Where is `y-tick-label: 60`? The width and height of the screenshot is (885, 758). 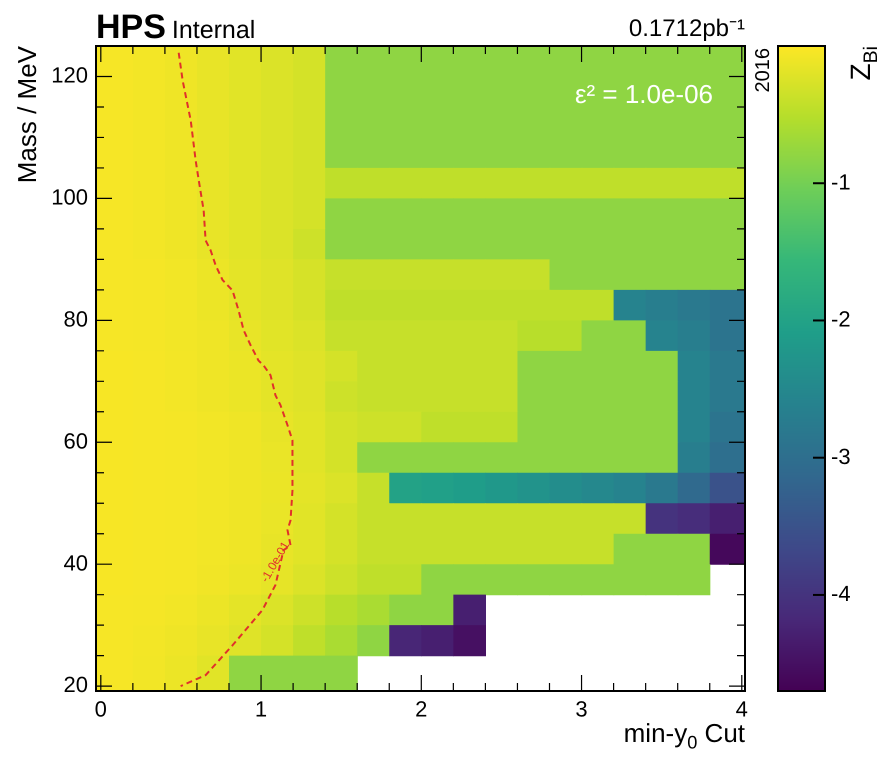
y-tick-label: 60 is located at coordinates (76, 441).